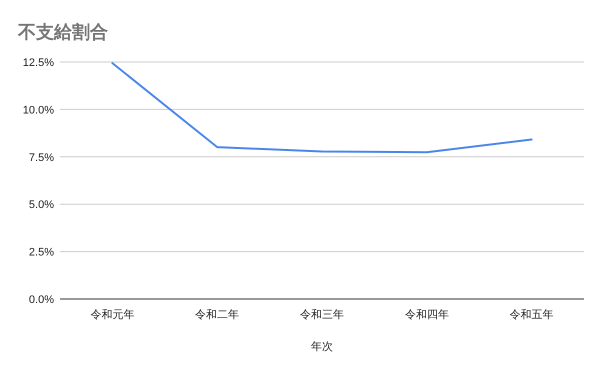 Image resolution: width=600 pixels, height=371 pixels. What do you see at coordinates (38, 110) in the screenshot?
I see `y-tick-label: 10.0%` at bounding box center [38, 110].